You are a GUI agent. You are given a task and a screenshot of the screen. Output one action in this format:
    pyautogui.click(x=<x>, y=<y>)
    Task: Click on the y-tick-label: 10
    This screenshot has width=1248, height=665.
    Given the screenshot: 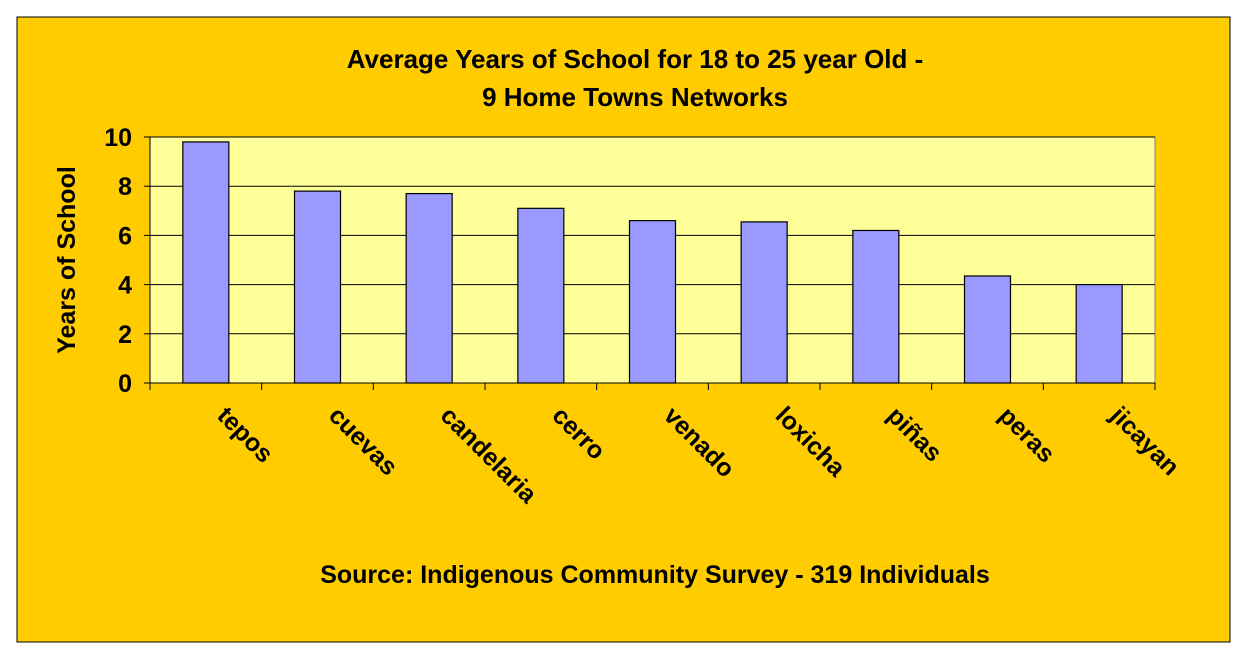 What is the action you would take?
    pyautogui.click(x=118, y=138)
    